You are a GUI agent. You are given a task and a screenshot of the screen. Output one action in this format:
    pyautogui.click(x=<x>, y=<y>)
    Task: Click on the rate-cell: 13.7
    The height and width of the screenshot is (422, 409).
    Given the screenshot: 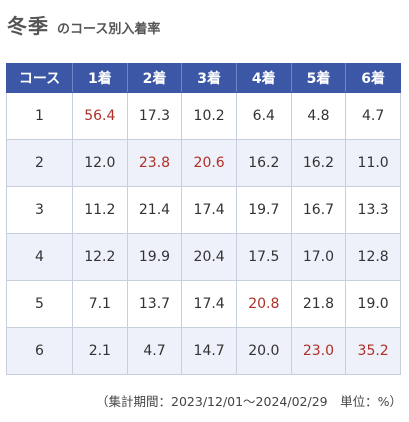 What is the action you would take?
    pyautogui.click(x=154, y=304)
    